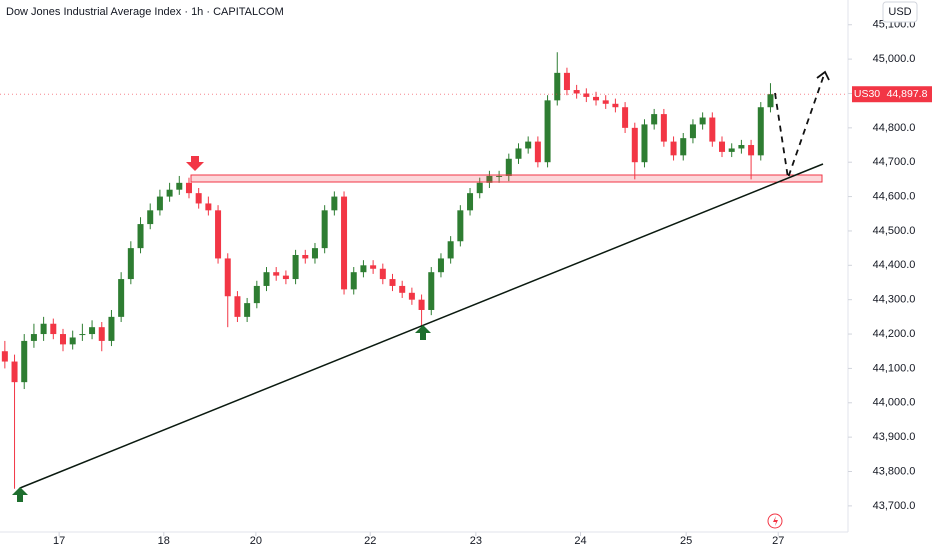  What do you see at coordinates (164, 541) in the screenshot?
I see `x-tick-label: 18` at bounding box center [164, 541].